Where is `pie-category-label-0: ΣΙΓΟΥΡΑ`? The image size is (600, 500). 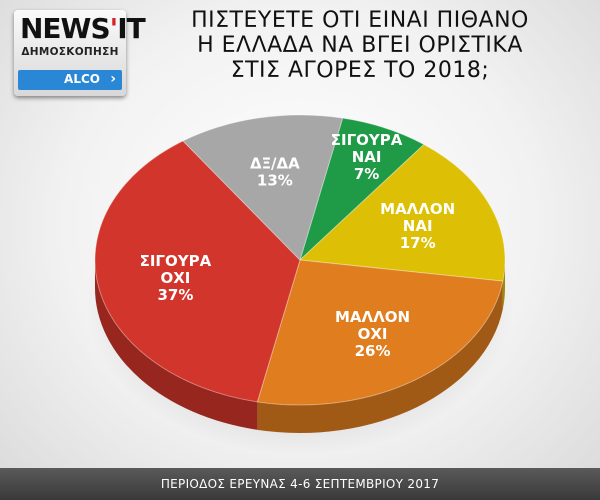
pie-category-label-0: ΣΙΓΟΥΡΑ is located at coordinates (367, 140).